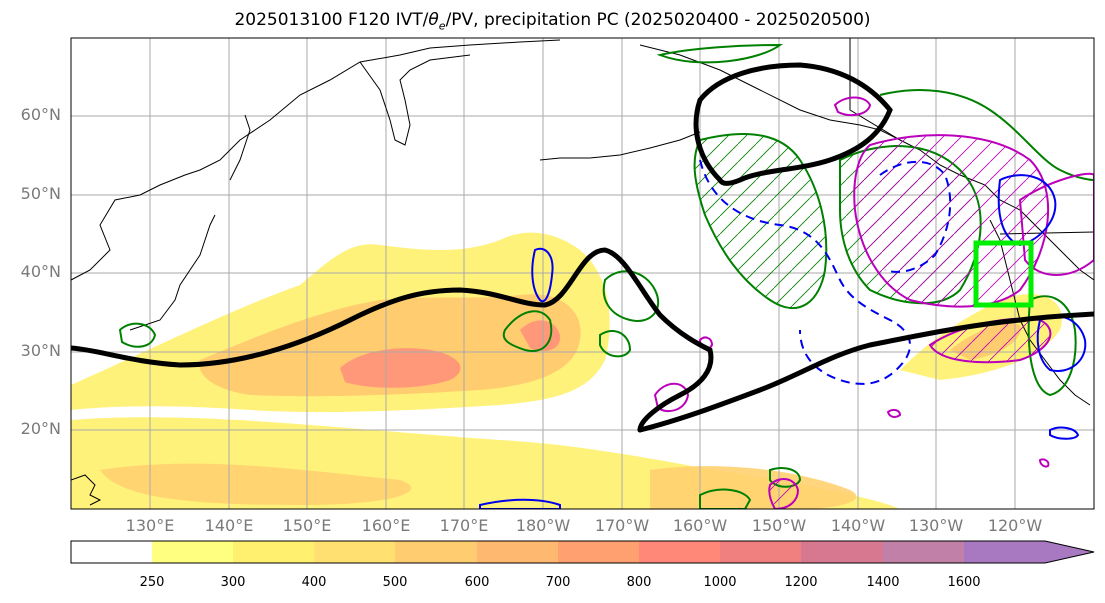 The width and height of the screenshot is (1105, 603). I want to click on lon-label-140e: 140°E, so click(229, 525).